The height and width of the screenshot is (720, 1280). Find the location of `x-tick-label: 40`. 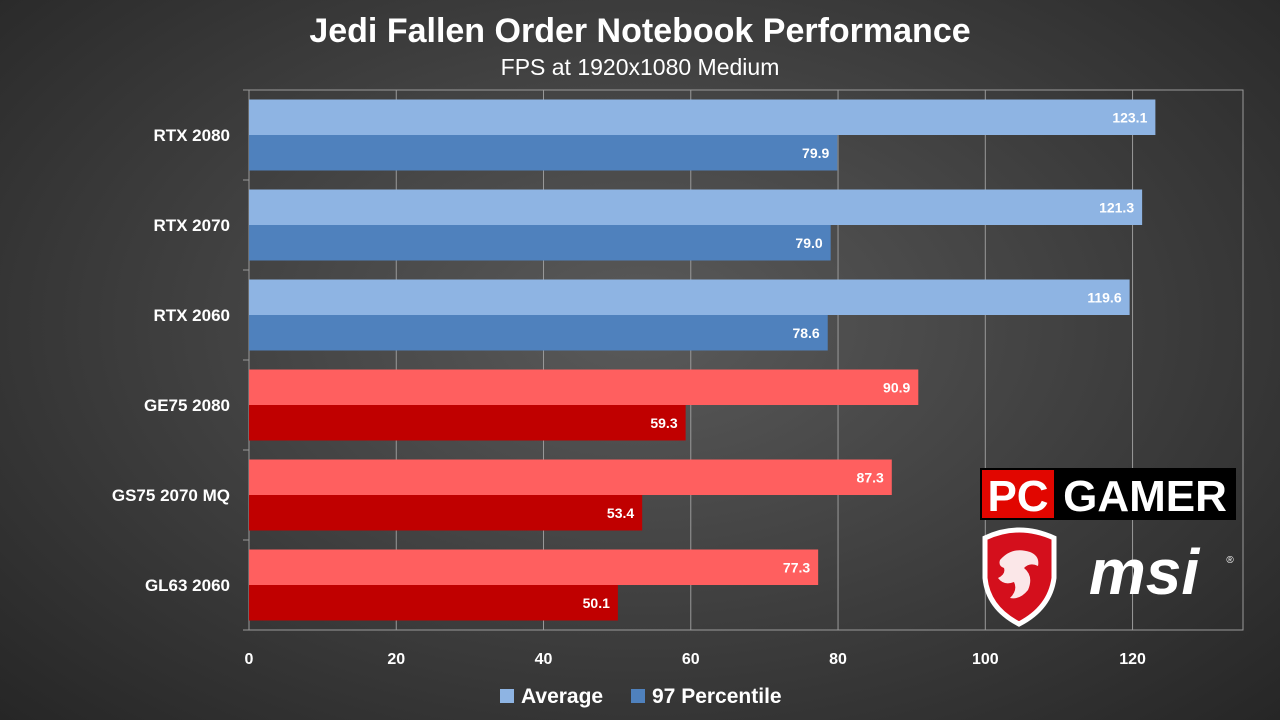

x-tick-label: 40 is located at coordinates (544, 659).